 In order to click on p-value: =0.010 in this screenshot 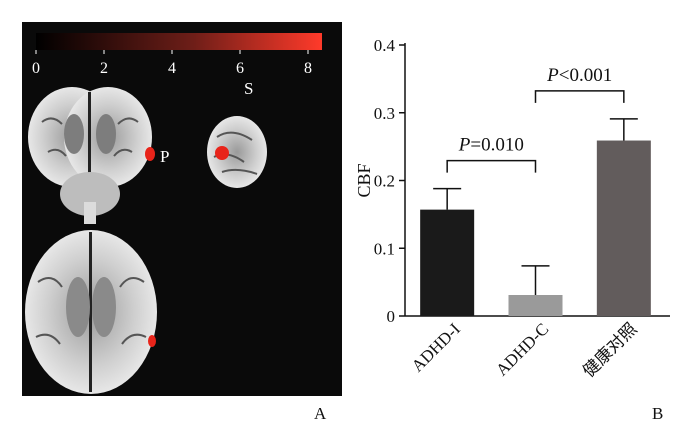, I will do `click(496, 145)`.